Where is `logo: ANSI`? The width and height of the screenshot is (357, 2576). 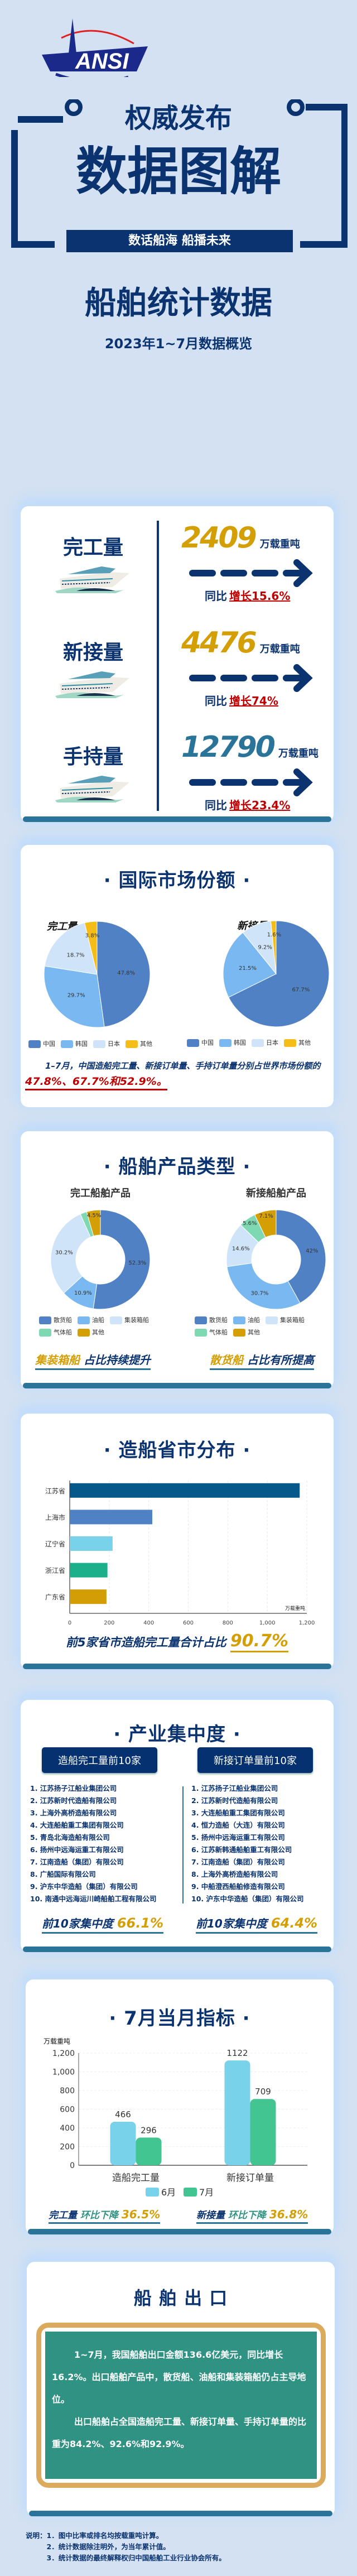
logo: ANSI is located at coordinates (87, 50).